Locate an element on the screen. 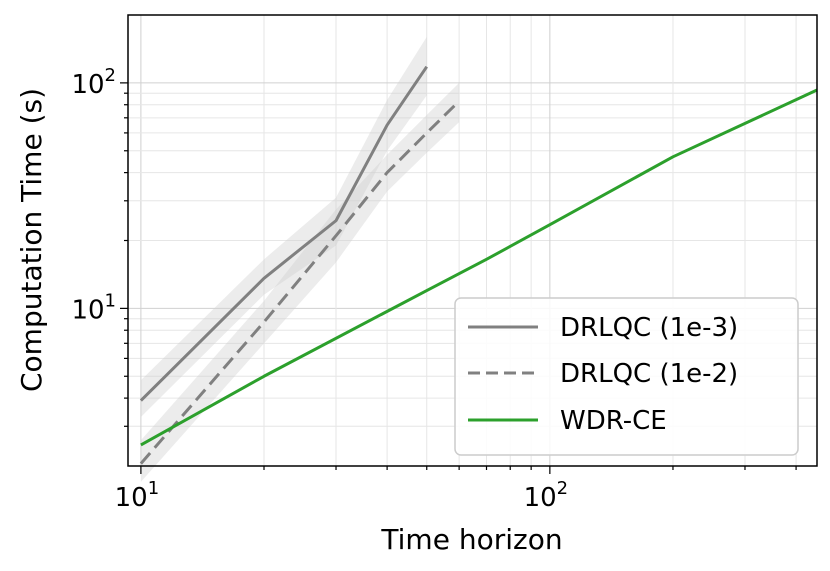 This screenshot has width=830, height=571. x-tick-label: 10¹ is located at coordinates (137, 495).